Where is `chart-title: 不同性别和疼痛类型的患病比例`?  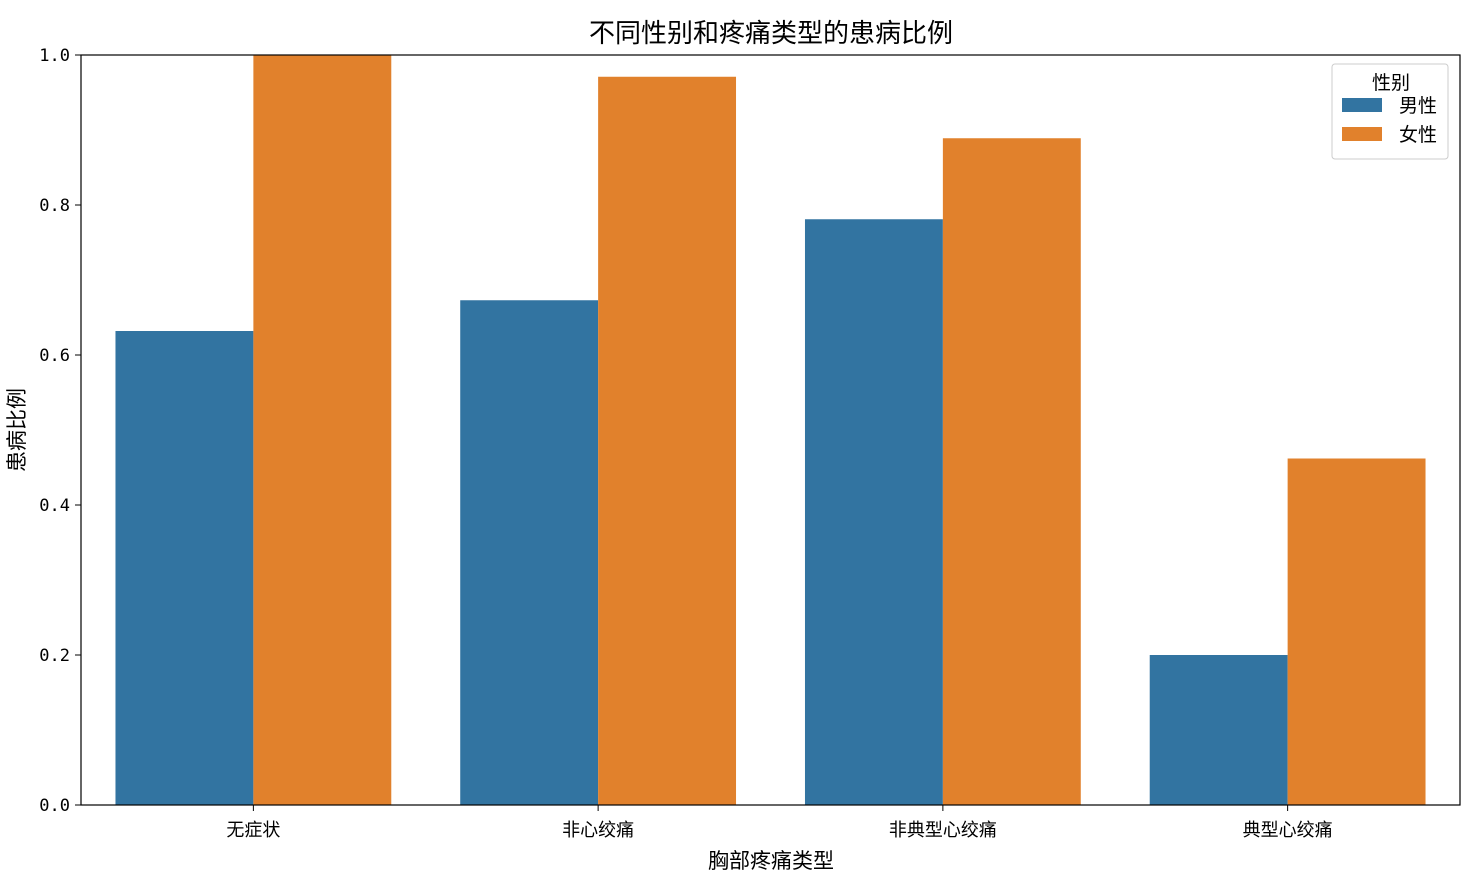 chart-title: 不同性别和疼痛类型的患病比例 is located at coordinates (771, 34).